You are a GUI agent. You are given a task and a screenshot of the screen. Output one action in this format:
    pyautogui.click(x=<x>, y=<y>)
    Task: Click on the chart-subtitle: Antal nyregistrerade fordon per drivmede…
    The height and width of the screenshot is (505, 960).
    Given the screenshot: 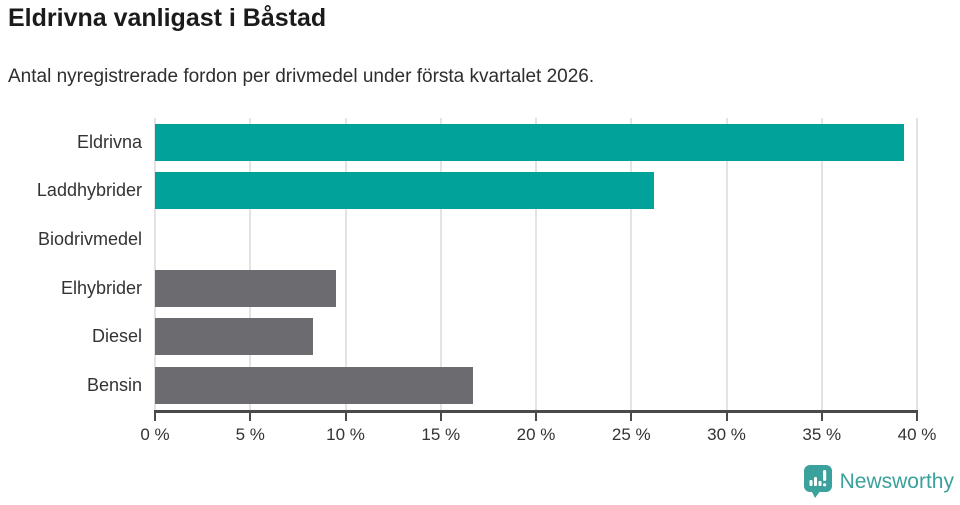 What is the action you would take?
    pyautogui.click(x=301, y=76)
    